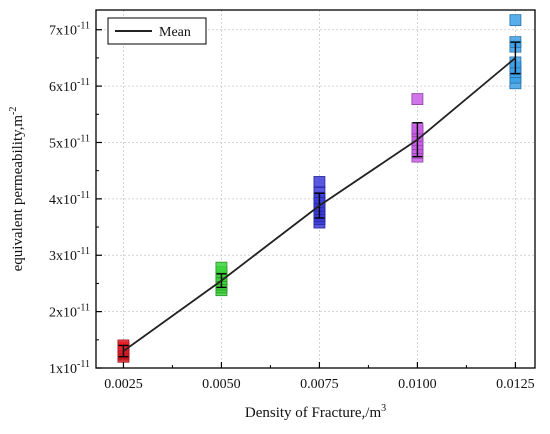 The height and width of the screenshot is (434, 550). I want to click on y-tick-label: 4x10⁻¹¹, so click(69, 199).